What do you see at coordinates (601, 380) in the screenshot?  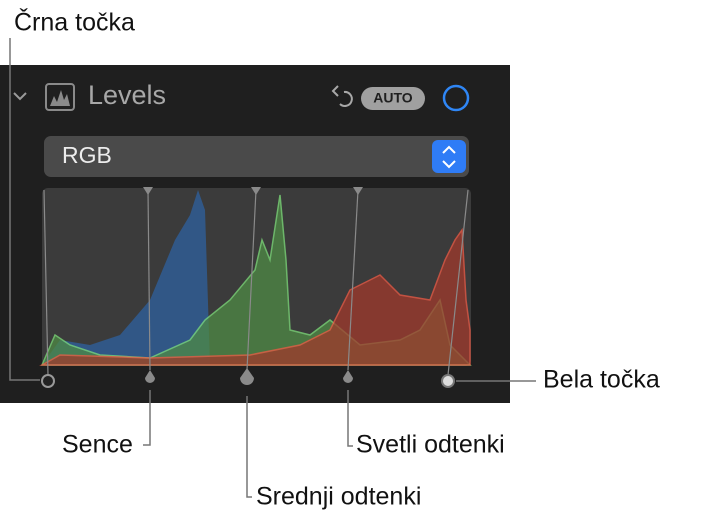 I see `callout-white-point: Bela točka` at bounding box center [601, 380].